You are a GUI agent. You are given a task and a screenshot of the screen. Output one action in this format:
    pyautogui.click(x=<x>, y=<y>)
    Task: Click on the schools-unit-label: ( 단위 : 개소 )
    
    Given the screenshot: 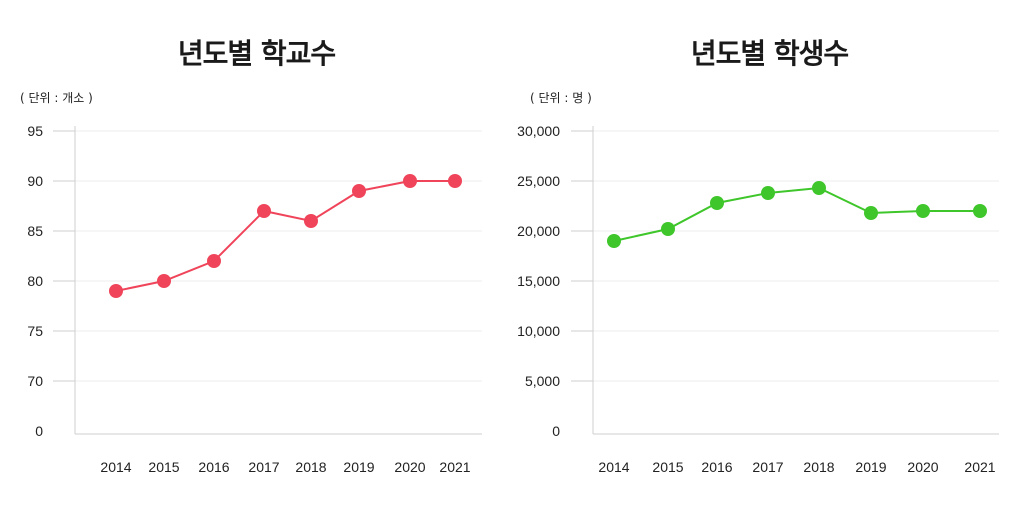 What is the action you would take?
    pyautogui.click(x=56, y=98)
    